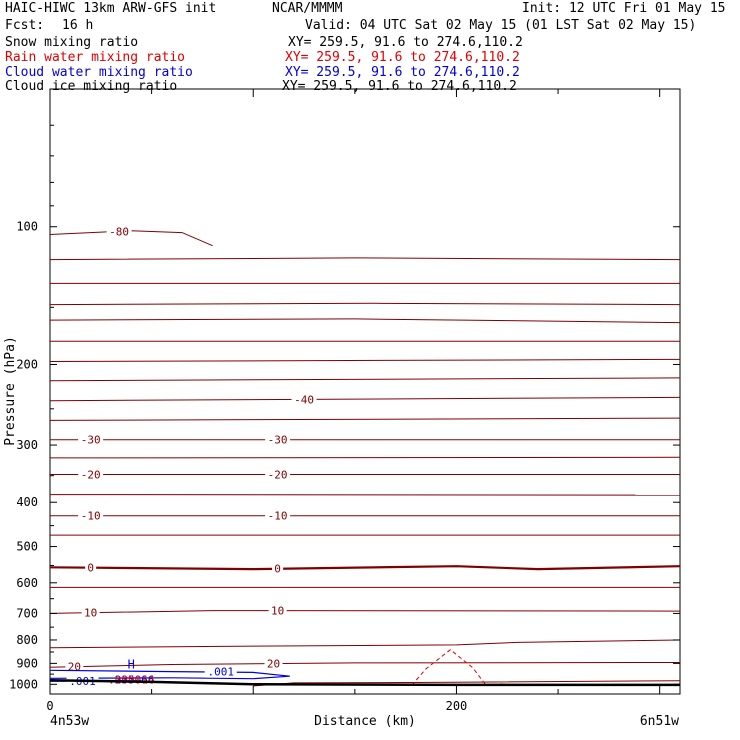 The image size is (740, 740). I want to click on temperature-contour-label: -80, so click(119, 231).